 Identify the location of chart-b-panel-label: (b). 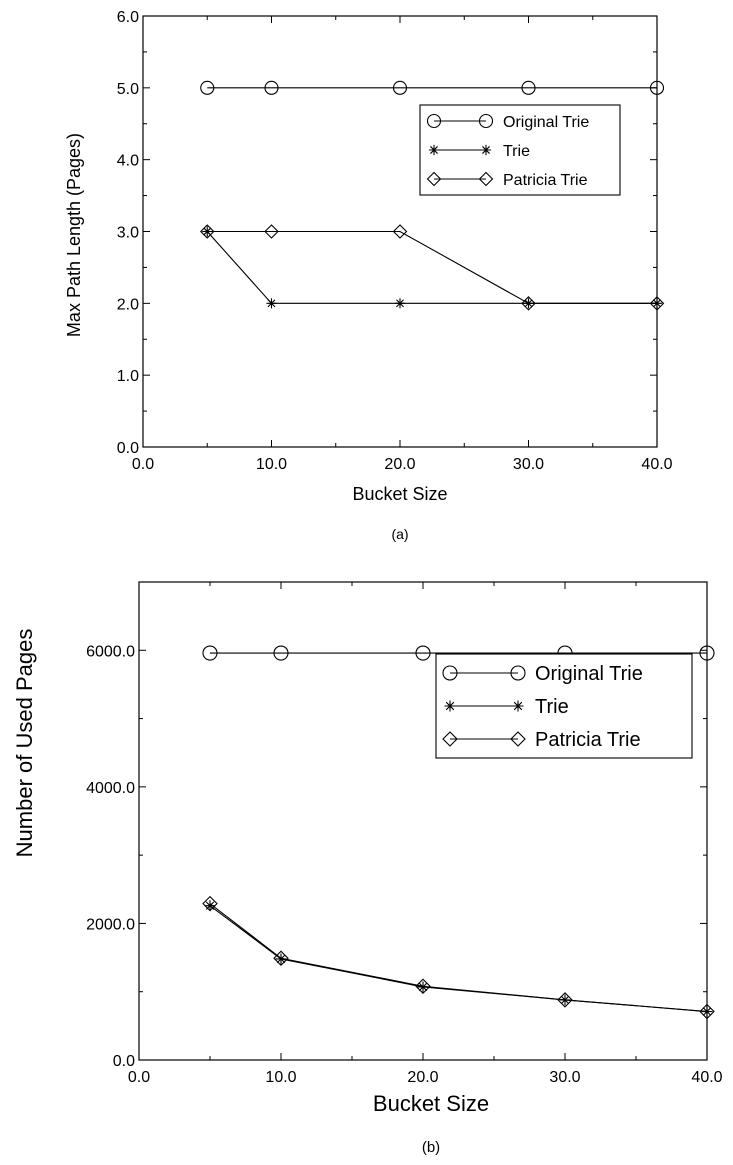
(431, 1147).